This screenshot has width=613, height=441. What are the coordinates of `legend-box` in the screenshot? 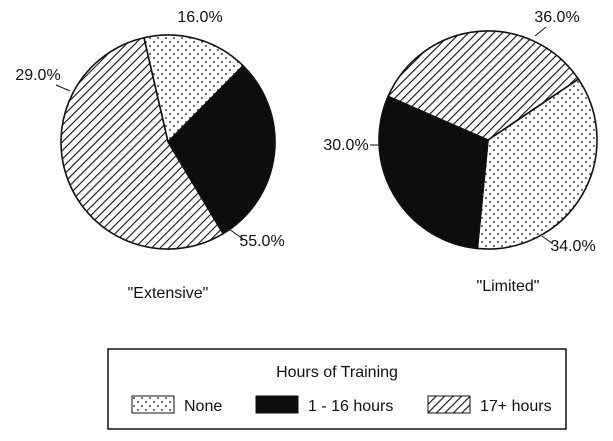 It's located at (337, 389).